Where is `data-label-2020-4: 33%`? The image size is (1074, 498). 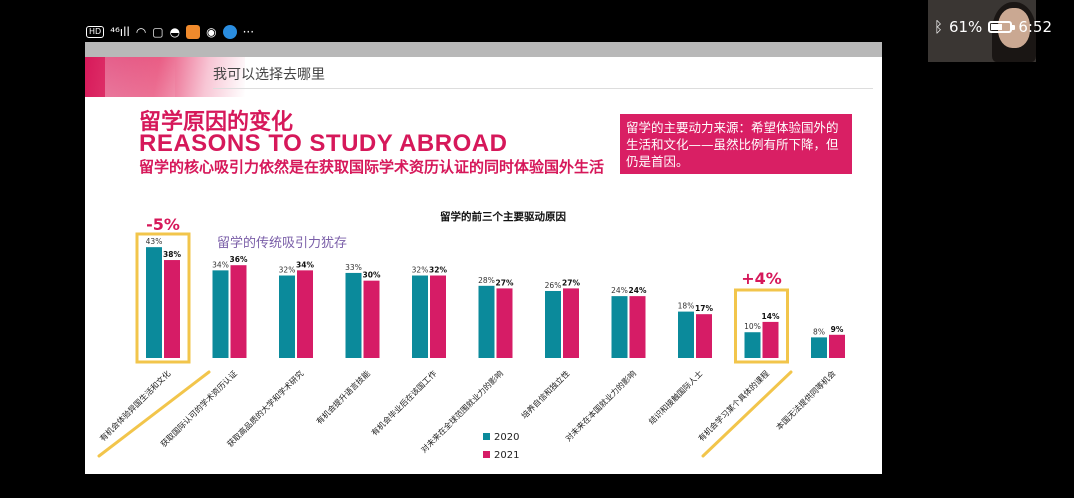 data-label-2020-4: 33% is located at coordinates (353, 267).